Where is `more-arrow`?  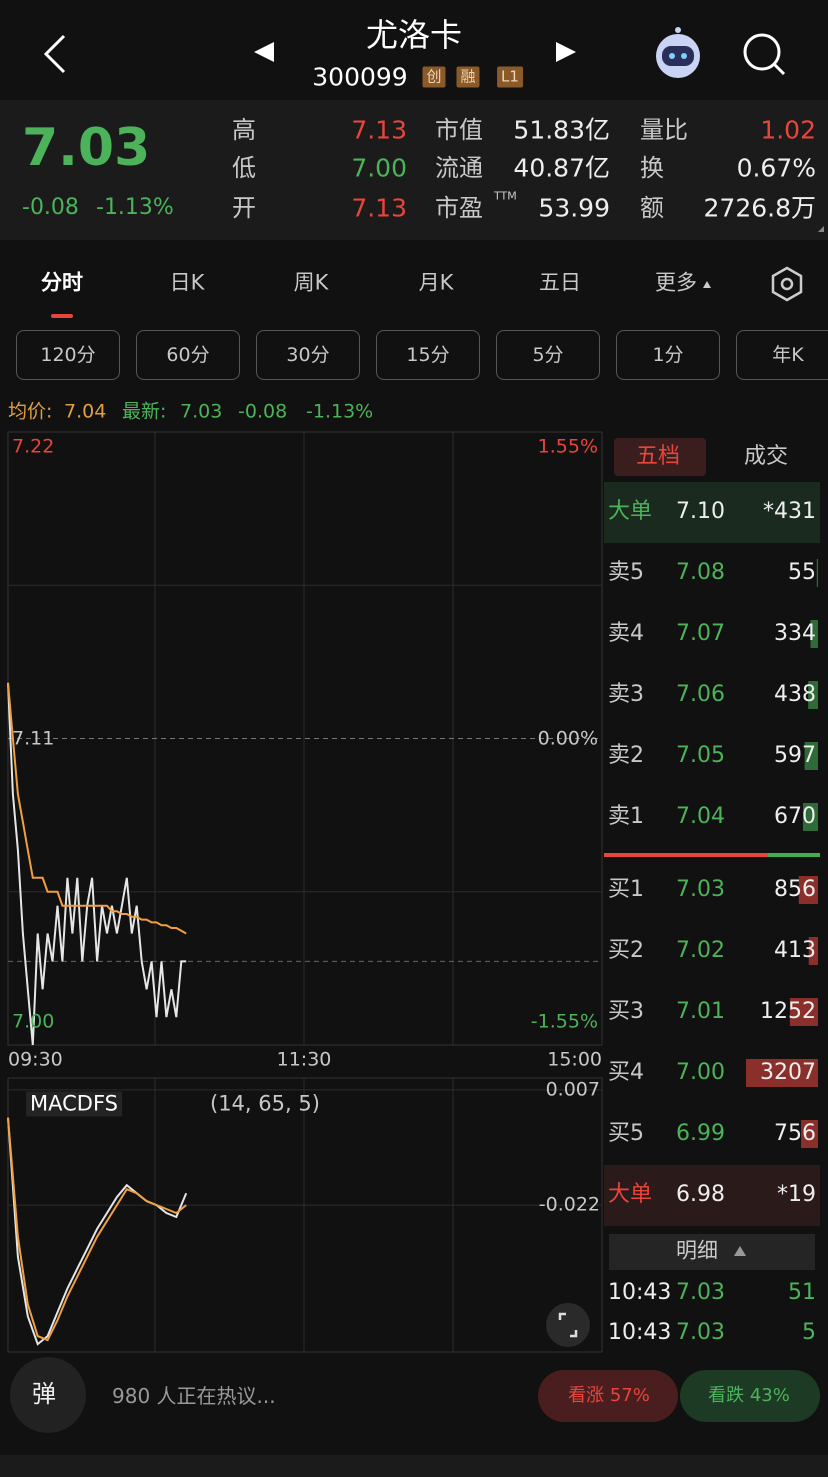 more-arrow is located at coordinates (707, 284).